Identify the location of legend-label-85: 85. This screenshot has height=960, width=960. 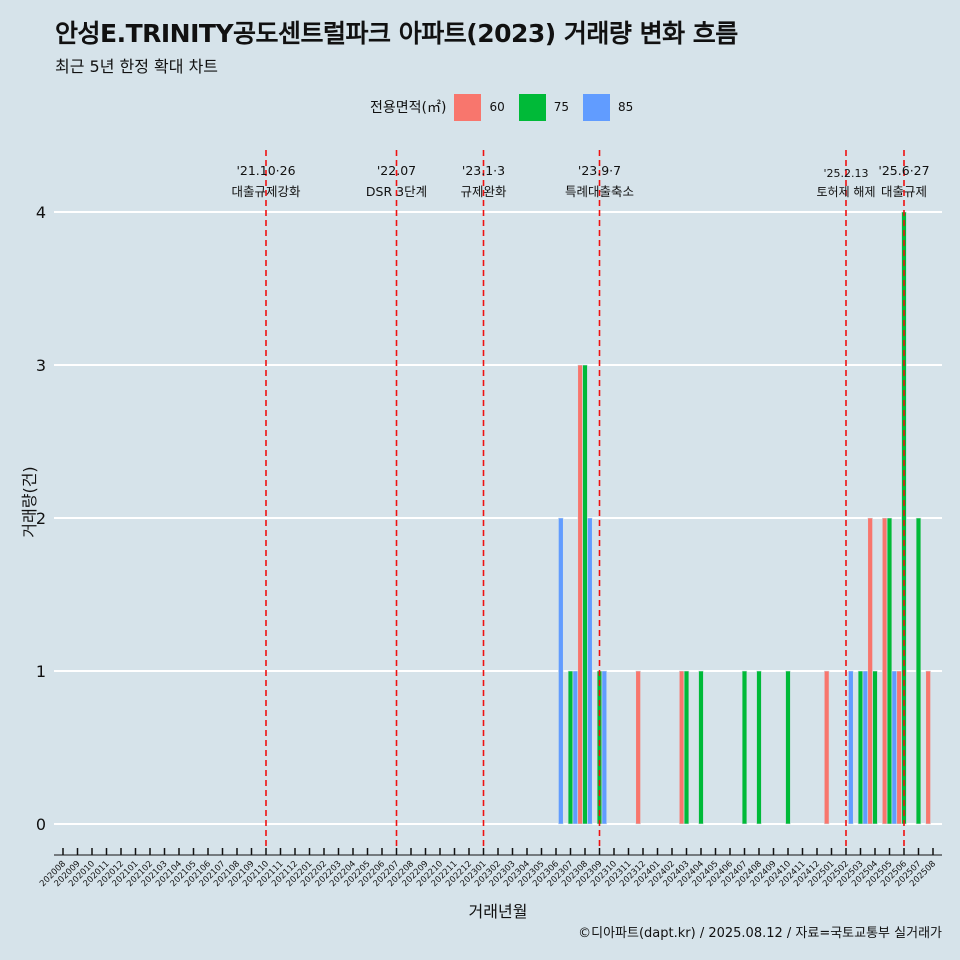
(626, 107).